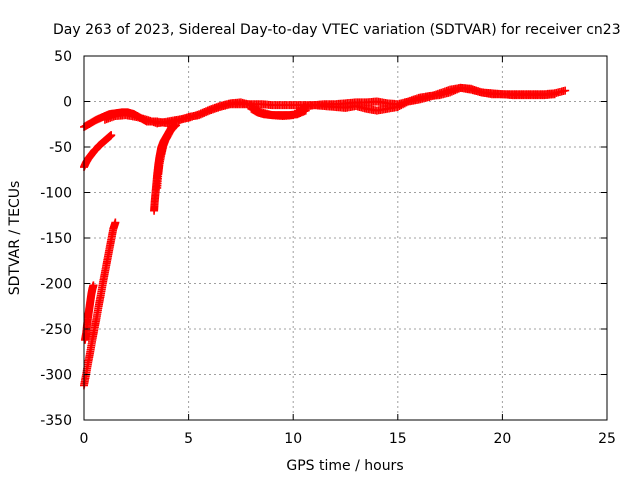 The height and width of the screenshot is (480, 640). I want to click on series-steep-lower-branch, so click(100, 304).